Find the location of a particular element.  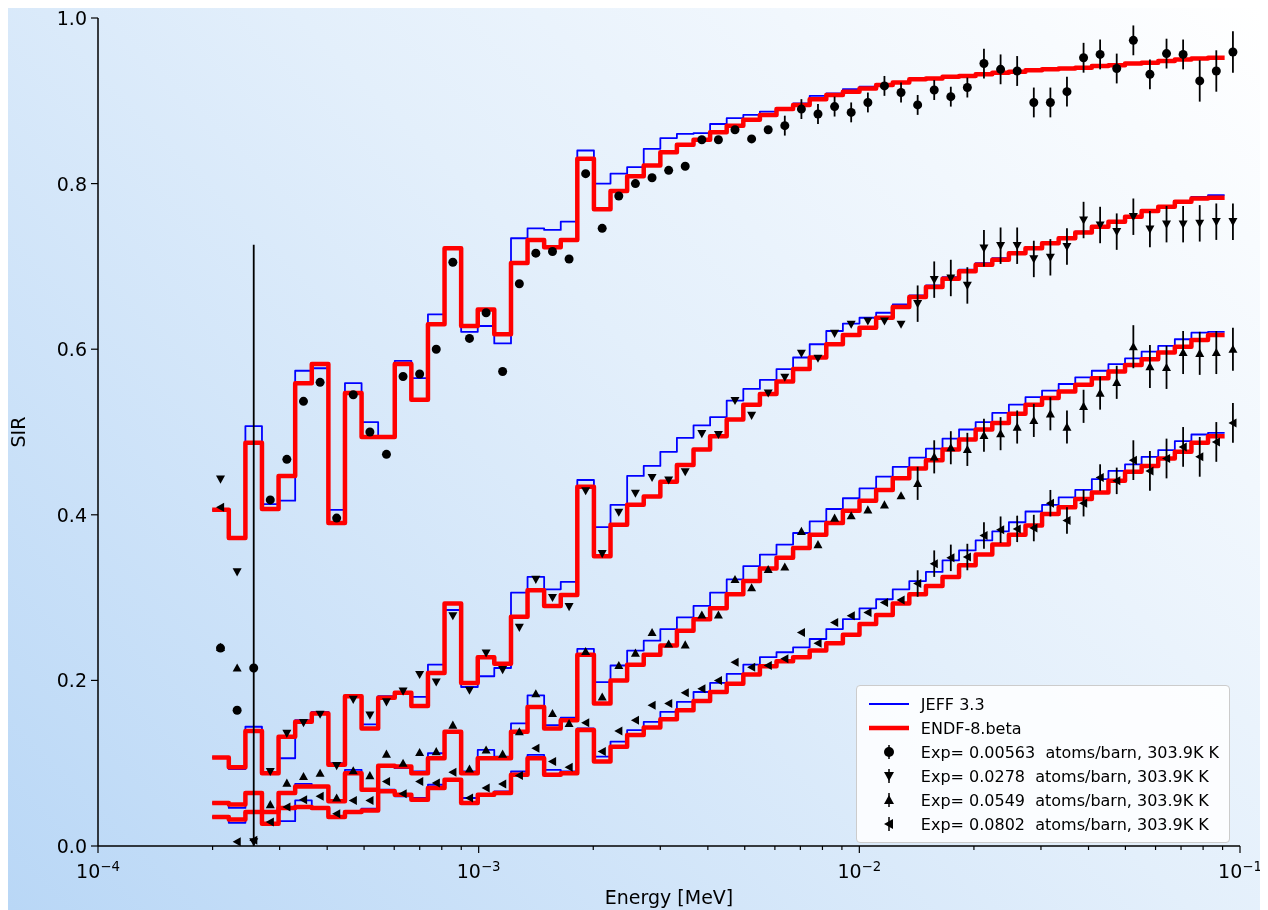

legend-label: Exp= 0.0802 atoms/barn, 303.9K K is located at coordinates (1064, 824).